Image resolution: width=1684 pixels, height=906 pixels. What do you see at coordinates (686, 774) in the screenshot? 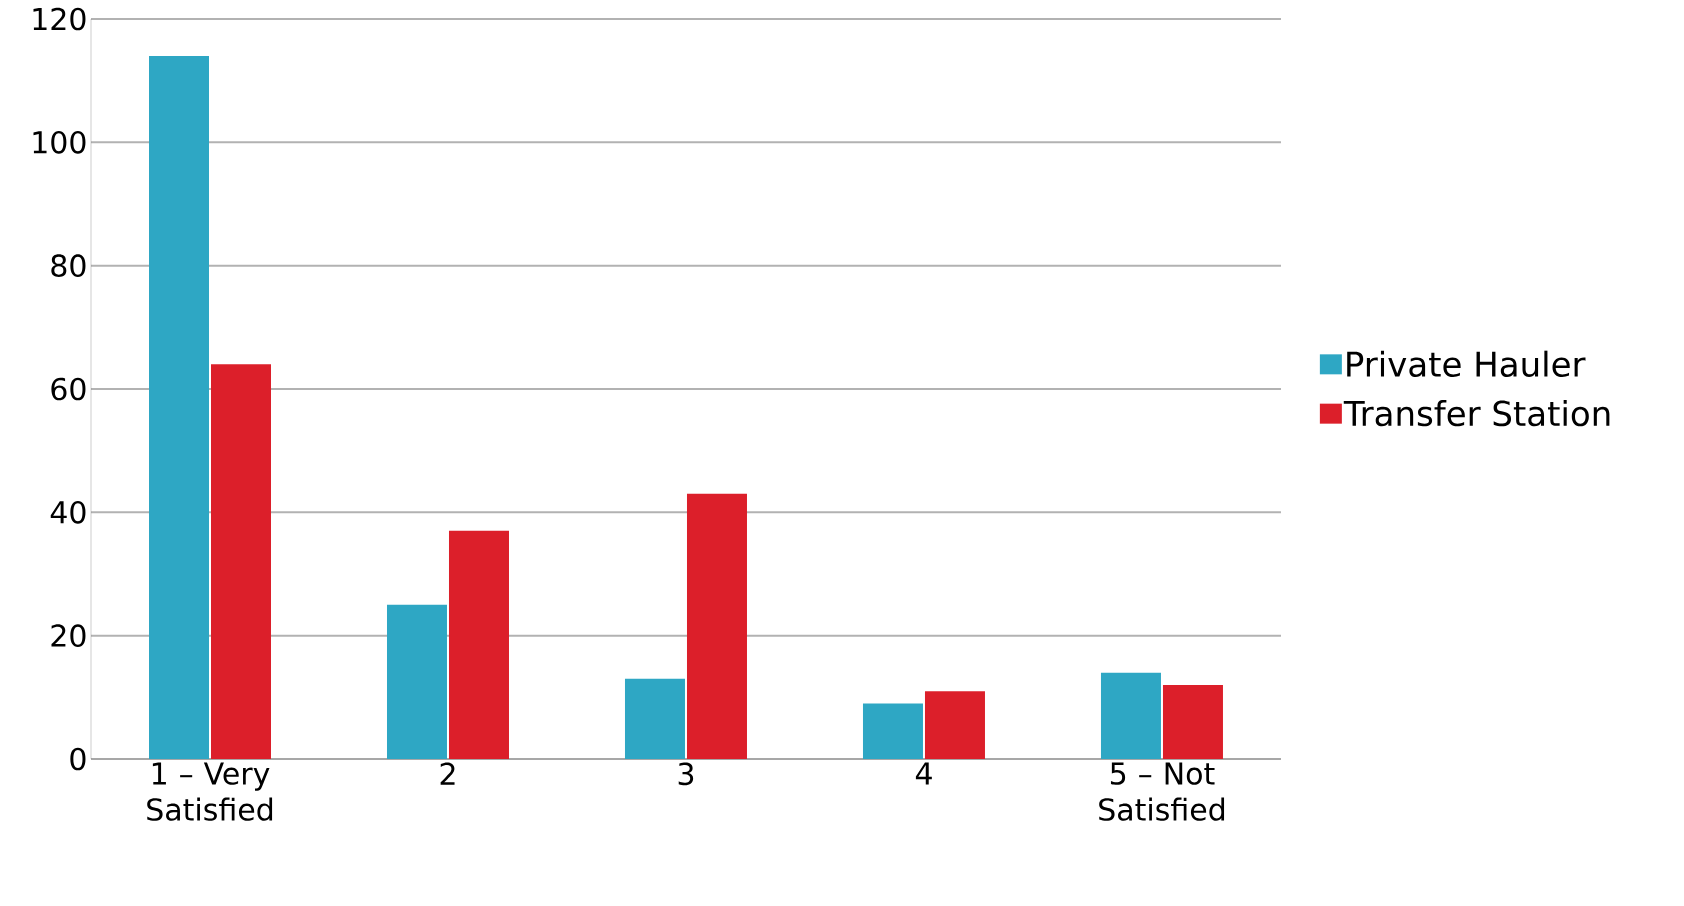
I see `x-tick-label: 3` at bounding box center [686, 774].